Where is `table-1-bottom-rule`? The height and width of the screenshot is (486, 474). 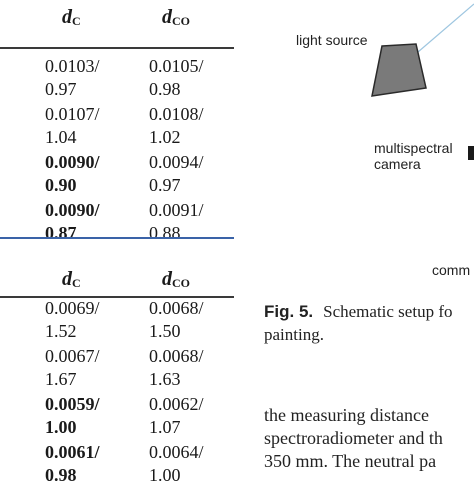
table-1-bottom-rule is located at coordinates (117, 238).